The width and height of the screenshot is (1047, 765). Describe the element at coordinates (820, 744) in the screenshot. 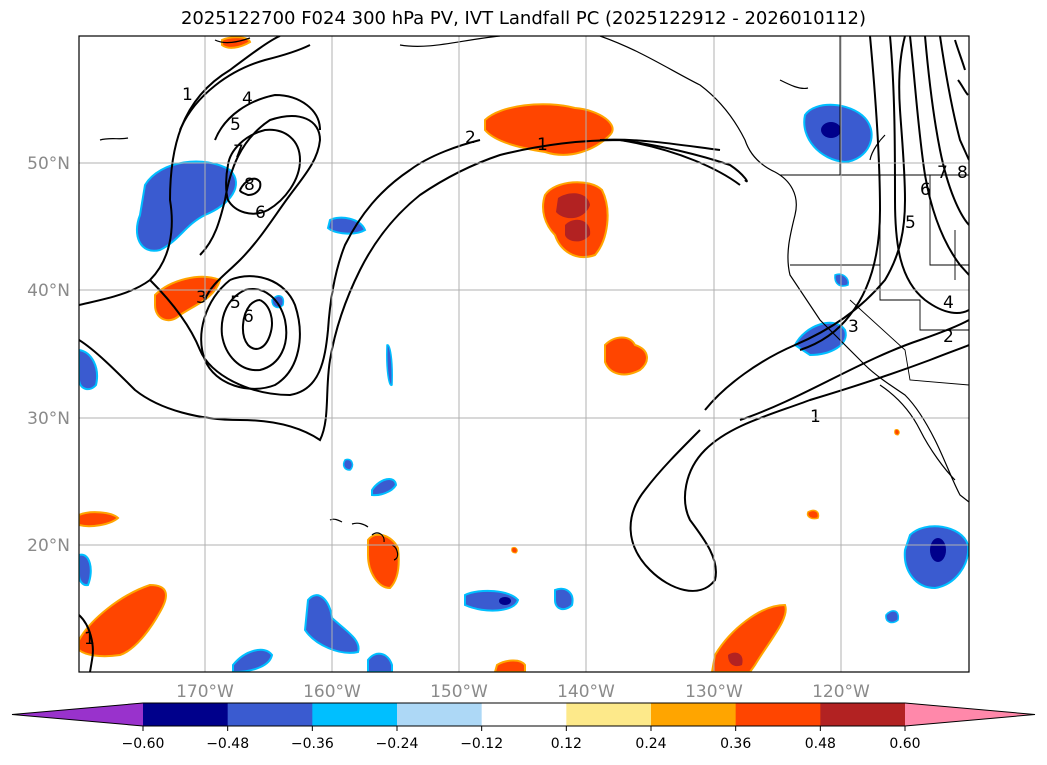

I see `colorbar-tick-label: 0.48` at that location.